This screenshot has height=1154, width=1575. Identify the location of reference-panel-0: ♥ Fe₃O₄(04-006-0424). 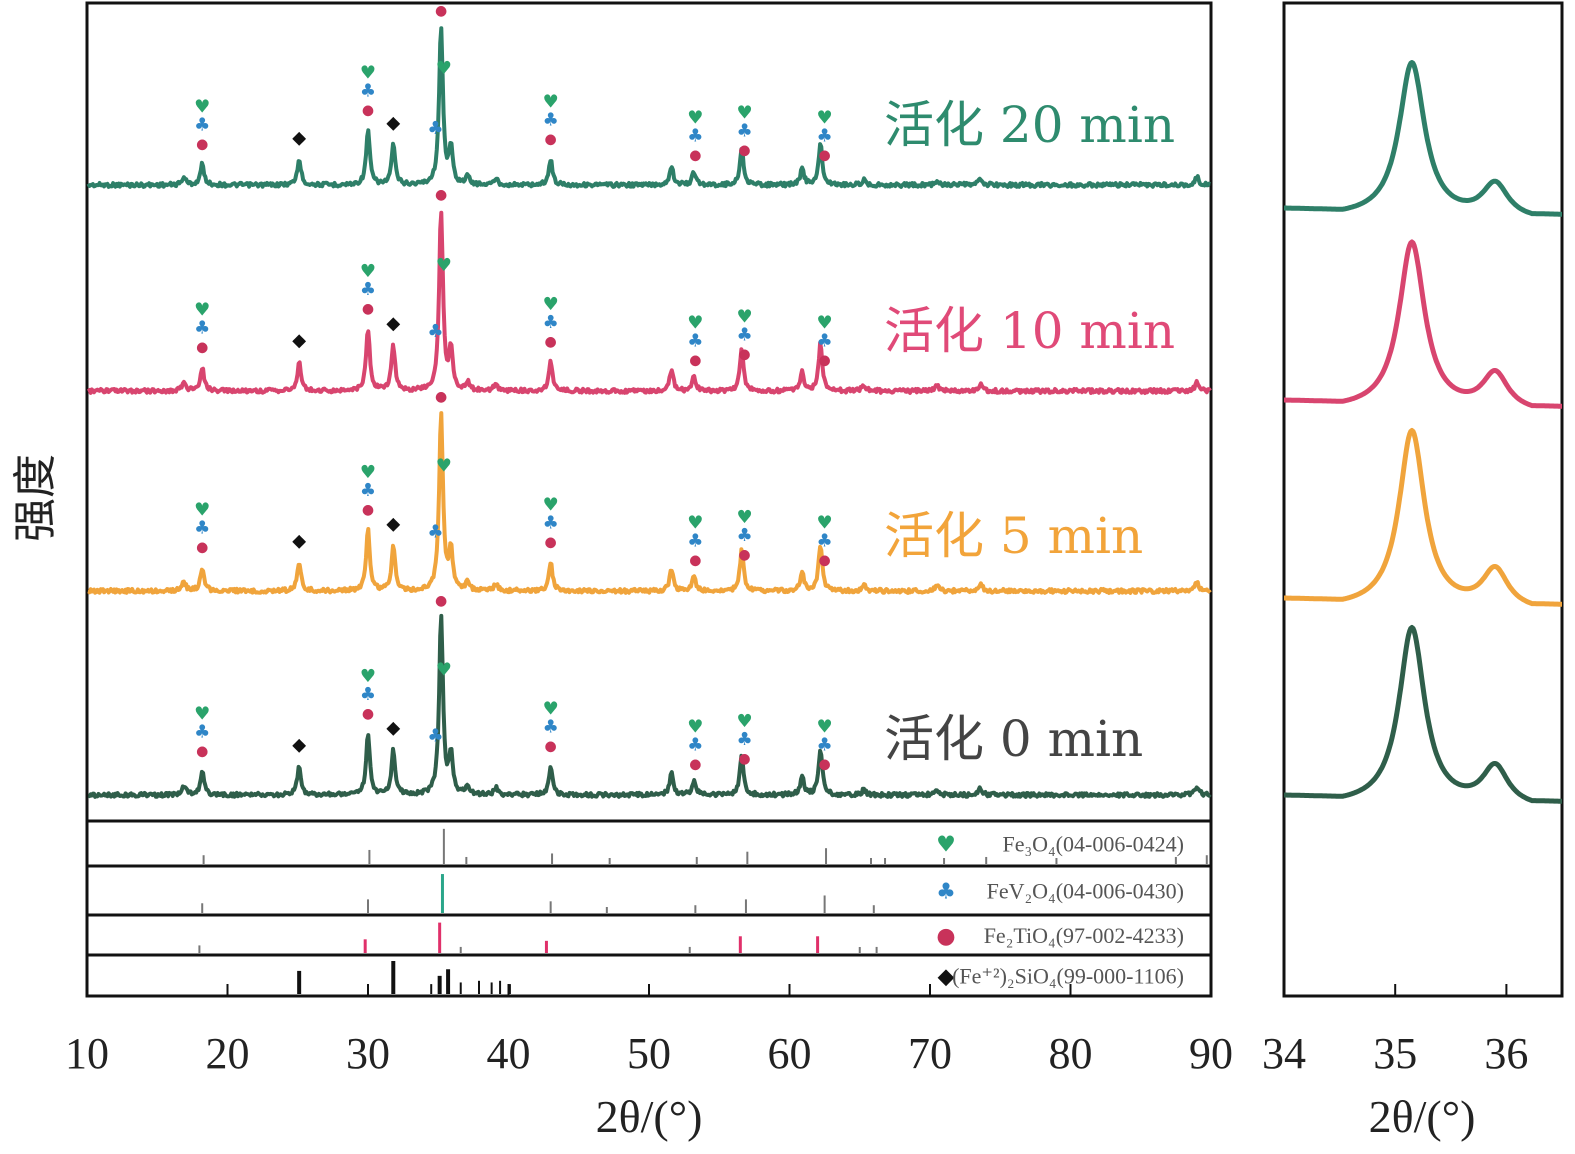
(649, 843).